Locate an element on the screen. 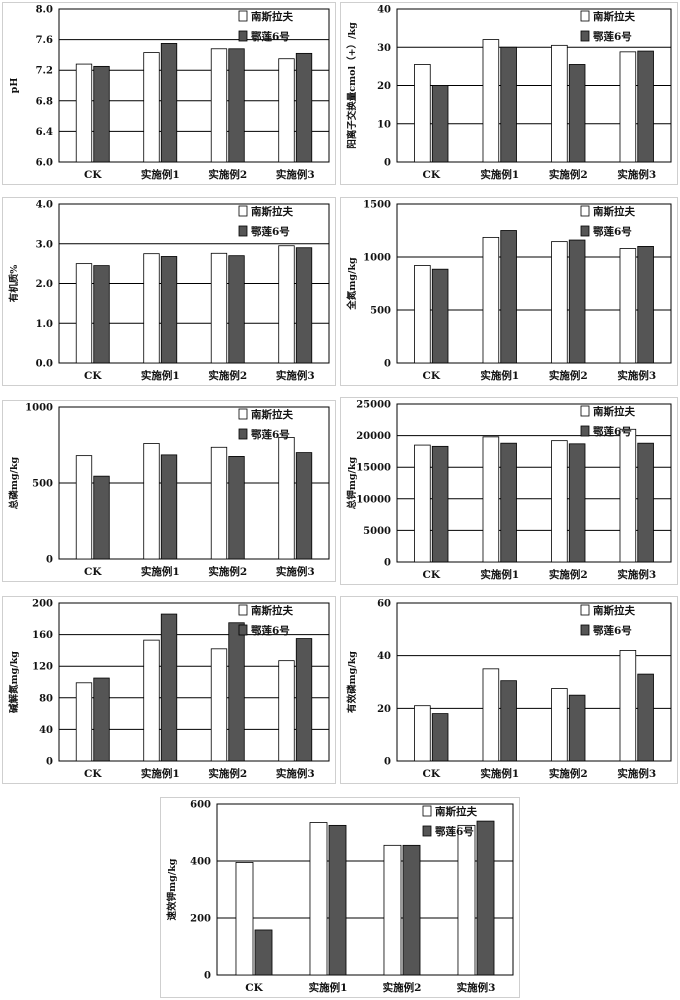  y-tick-label: 20000 is located at coordinates (373, 436).